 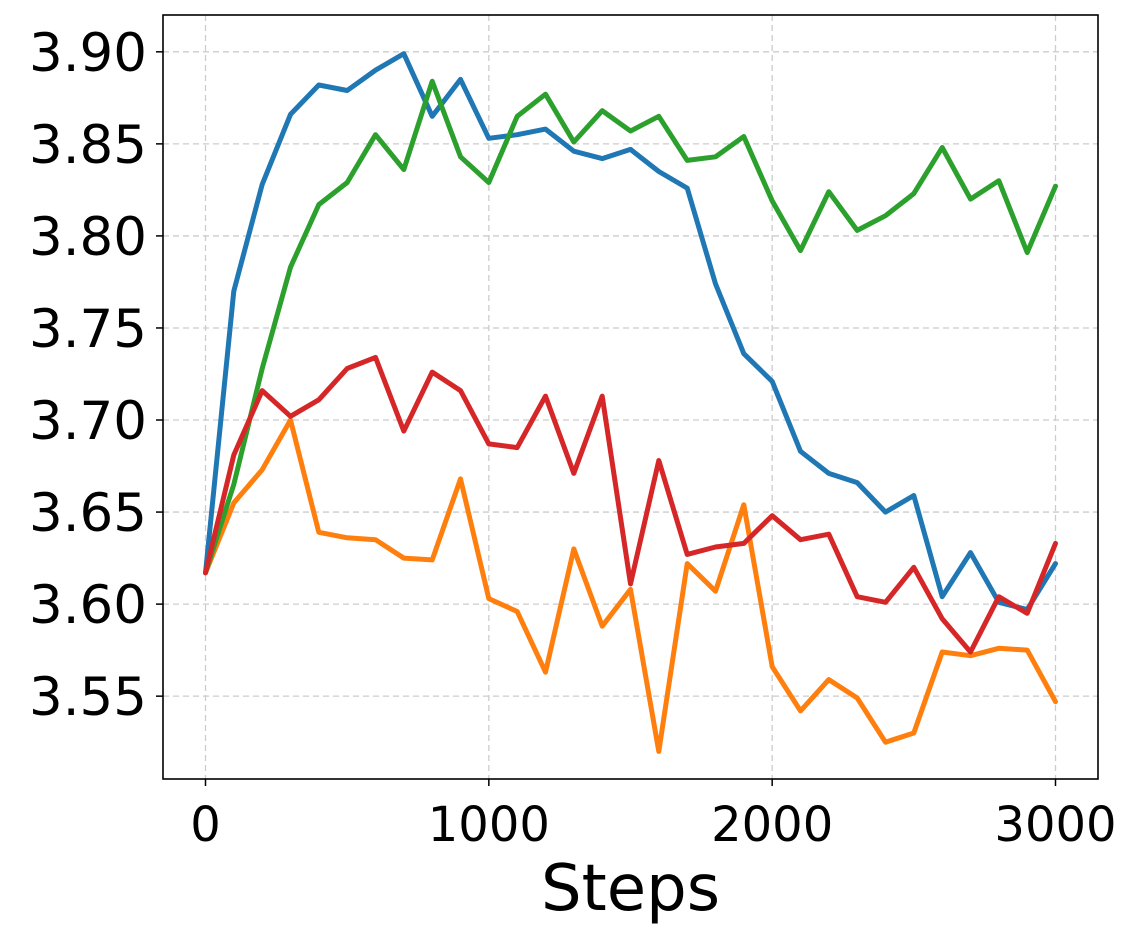 I want to click on x-tick-label: 2000, so click(x=772, y=825).